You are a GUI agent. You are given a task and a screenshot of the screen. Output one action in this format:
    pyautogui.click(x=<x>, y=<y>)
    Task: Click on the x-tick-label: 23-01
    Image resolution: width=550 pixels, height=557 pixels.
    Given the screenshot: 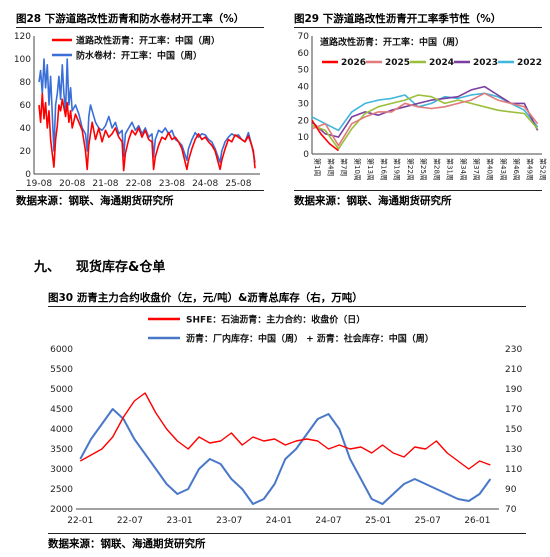 What is the action you would take?
    pyautogui.click(x=180, y=521)
    